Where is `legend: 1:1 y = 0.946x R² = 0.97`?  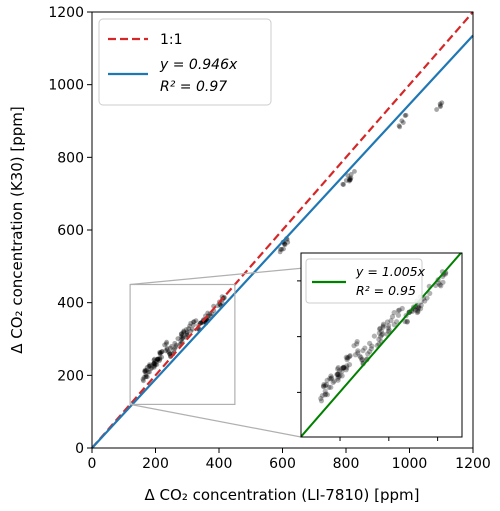
legend: 1:1 y = 0.946x R² = 0.97 is located at coordinates (185, 62).